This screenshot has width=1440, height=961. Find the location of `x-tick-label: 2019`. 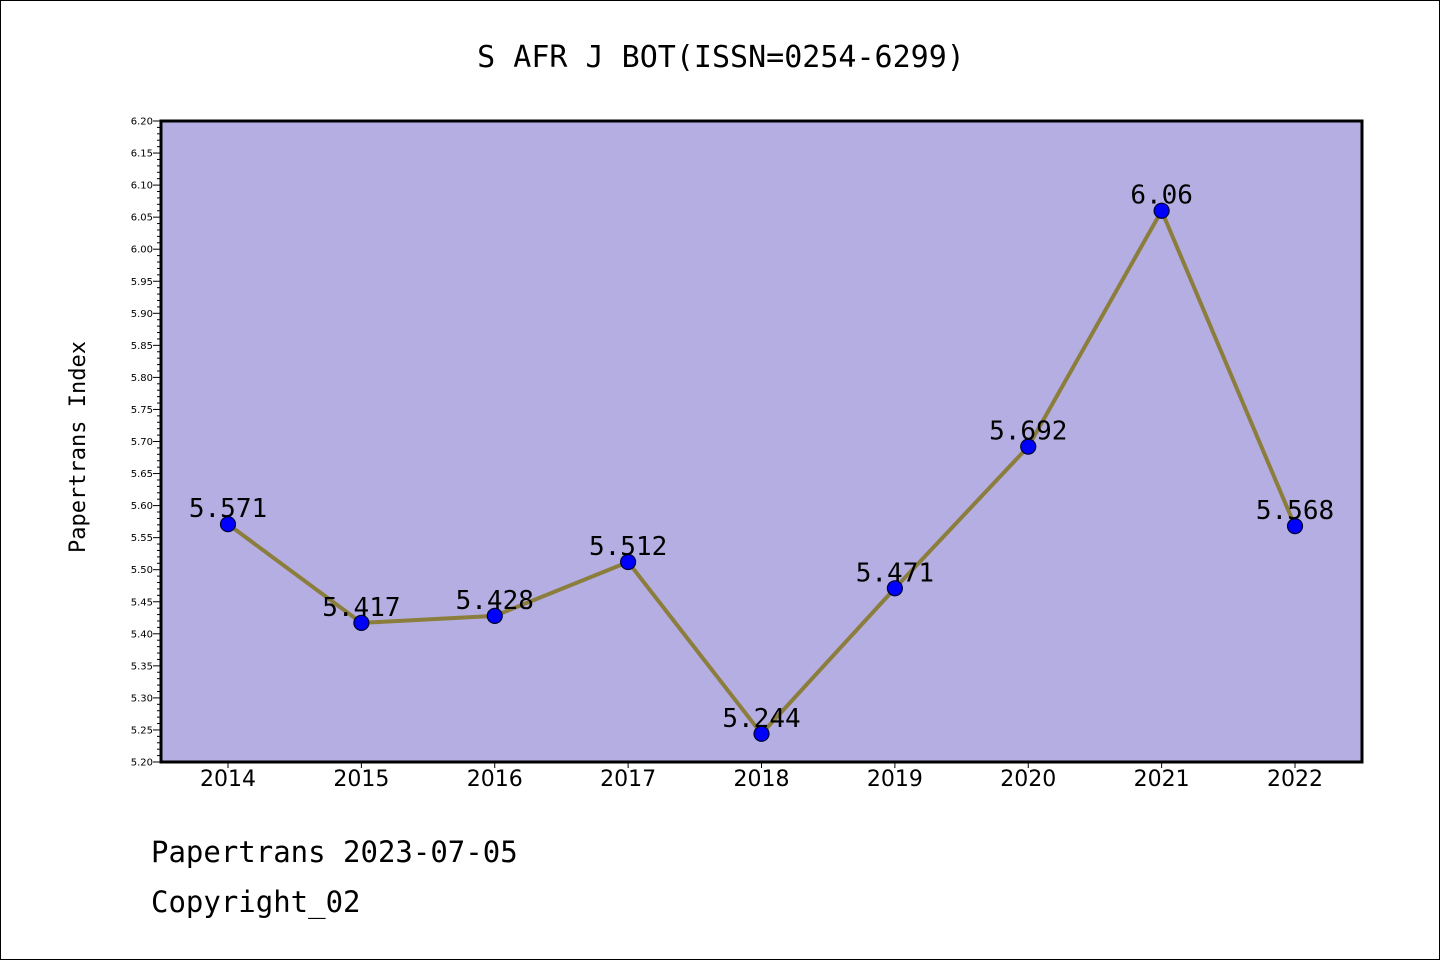

x-tick-label: 2019 is located at coordinates (895, 779).